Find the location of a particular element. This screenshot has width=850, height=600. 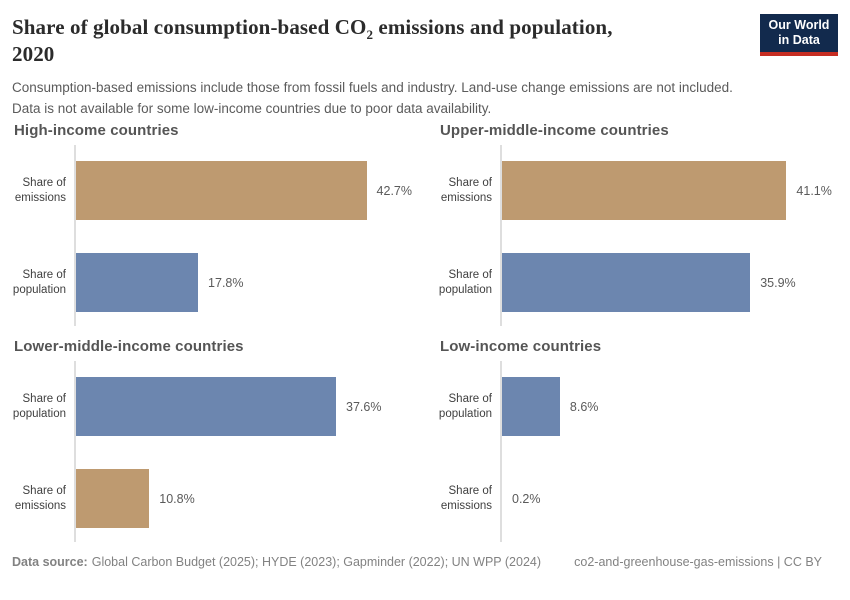

plot-area: 37.6% is located at coordinates (243, 407).